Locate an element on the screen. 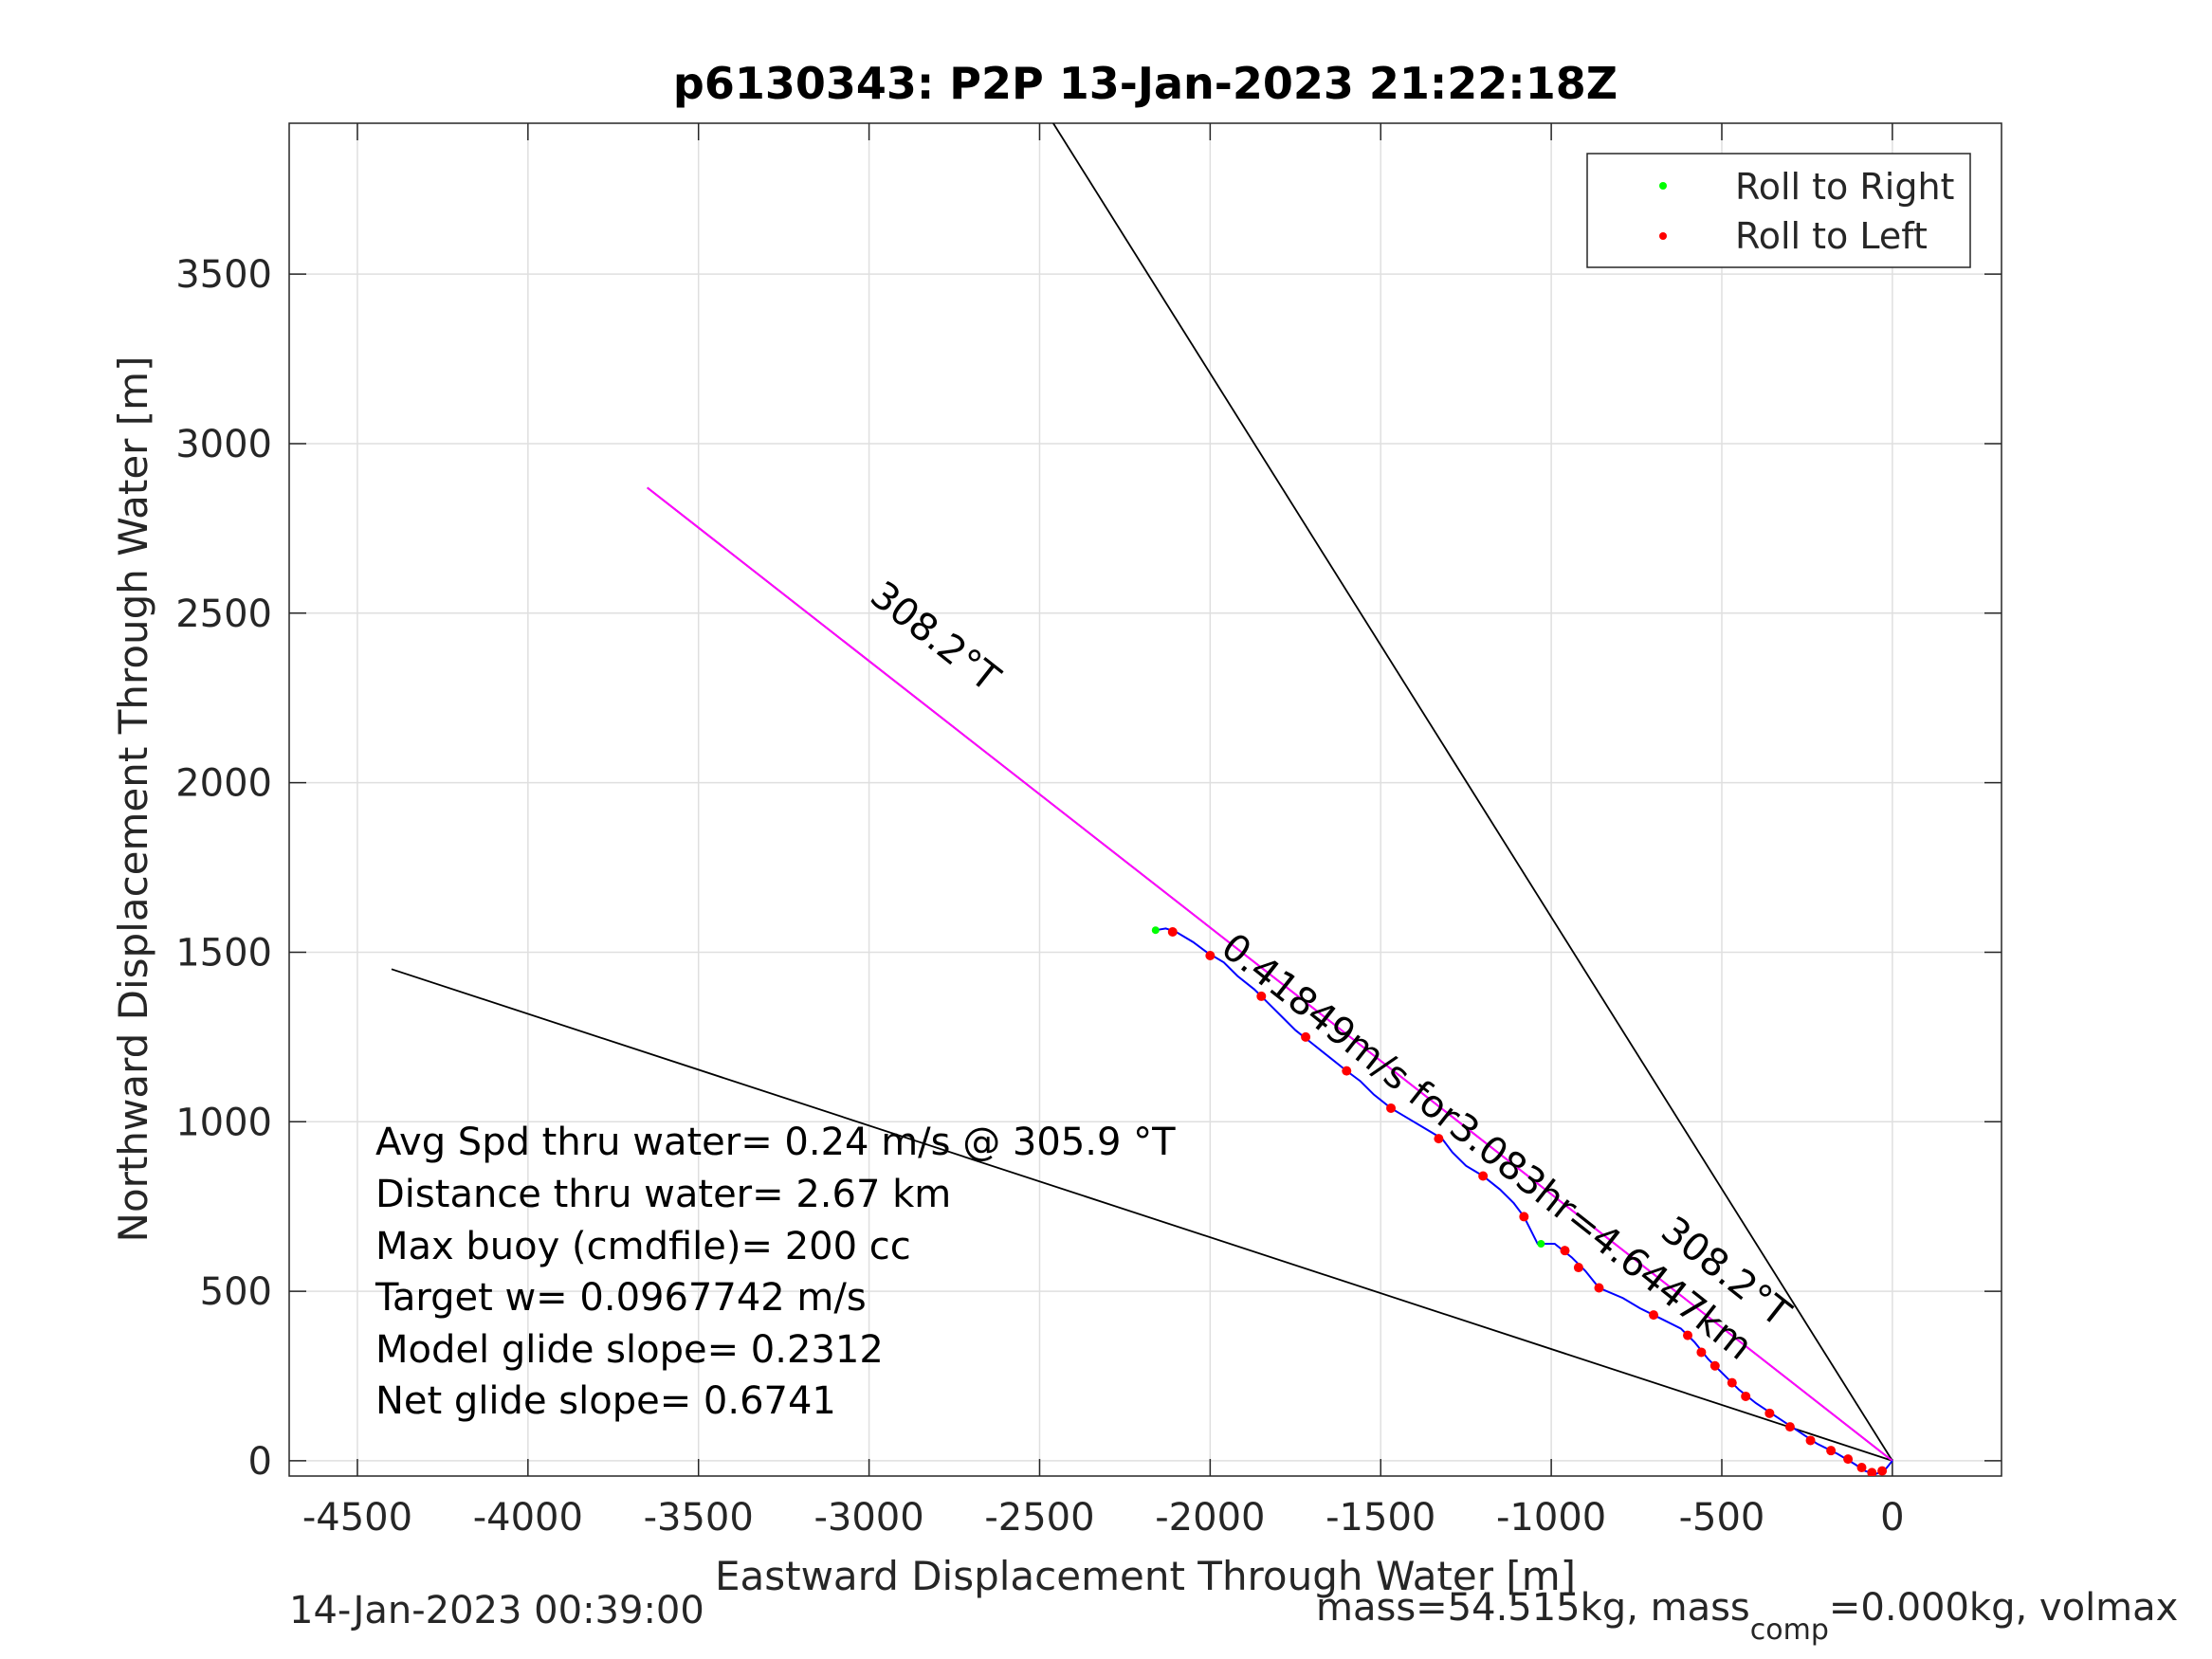 The width and height of the screenshot is (2212, 1659). x-tick-label: -3500 is located at coordinates (699, 1518).